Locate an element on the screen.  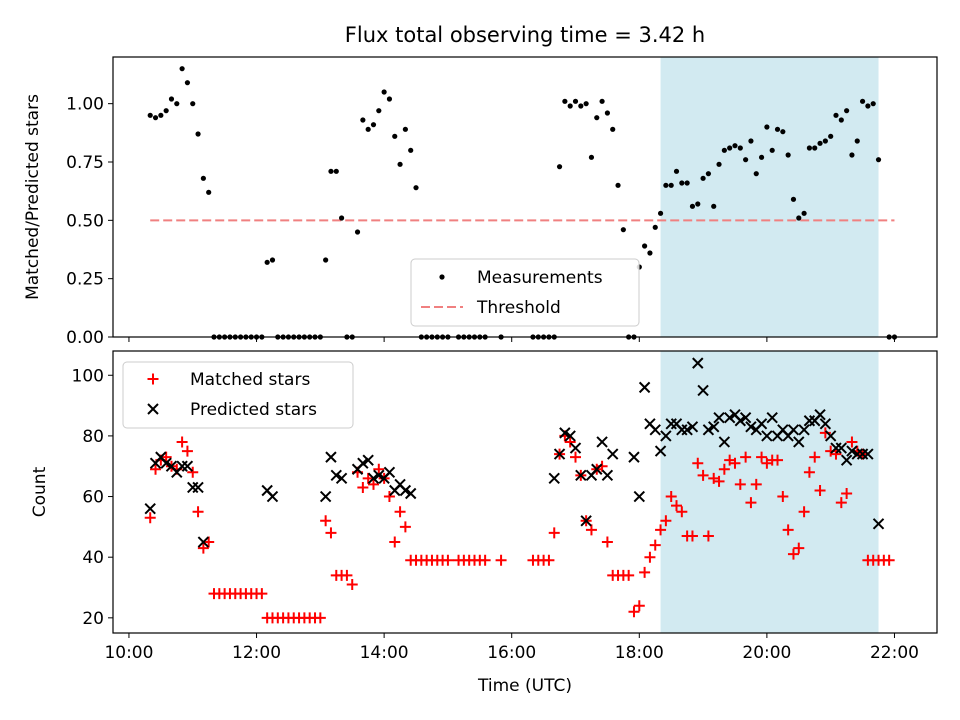
legend-label-predicted: Predicted stars is located at coordinates (253, 410).